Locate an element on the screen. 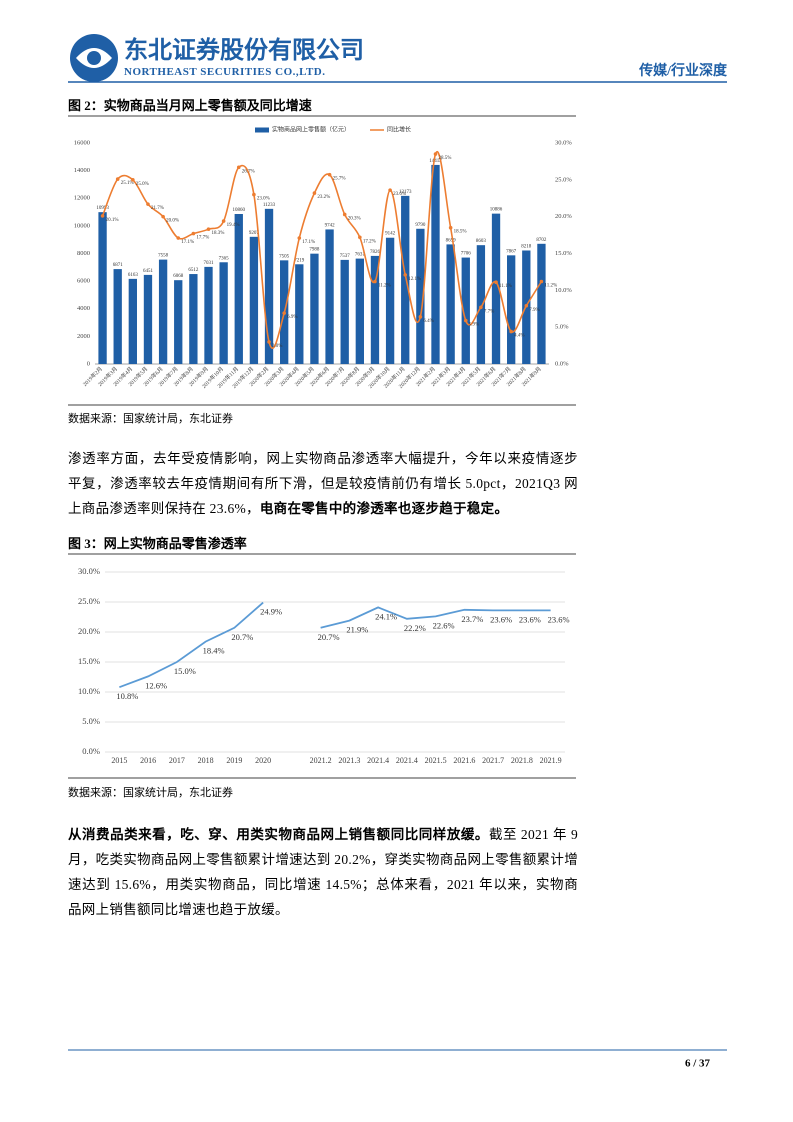 Image resolution: width=793 pixels, height=1122 pixels. legend-swatch is located at coordinates (262, 130).